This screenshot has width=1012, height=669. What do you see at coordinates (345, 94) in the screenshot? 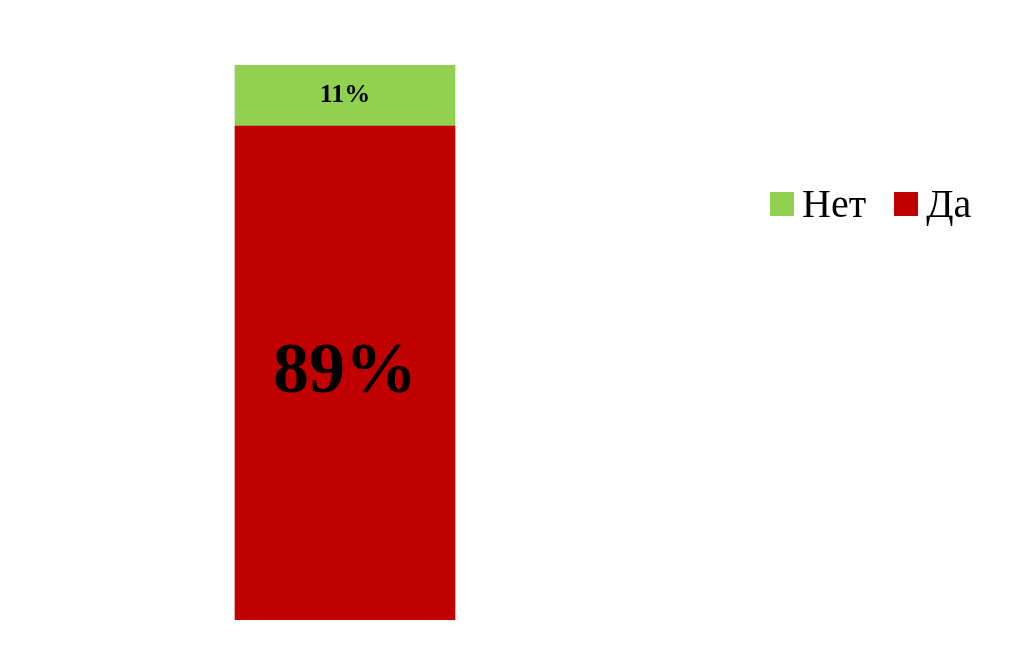
I see `data-label: 11%` at bounding box center [345, 94].